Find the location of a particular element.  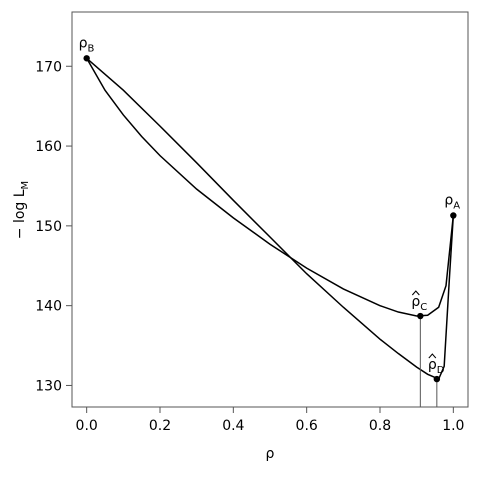

y-axis-ticks: 130 140 150 160 170 is located at coordinates (53, 226).